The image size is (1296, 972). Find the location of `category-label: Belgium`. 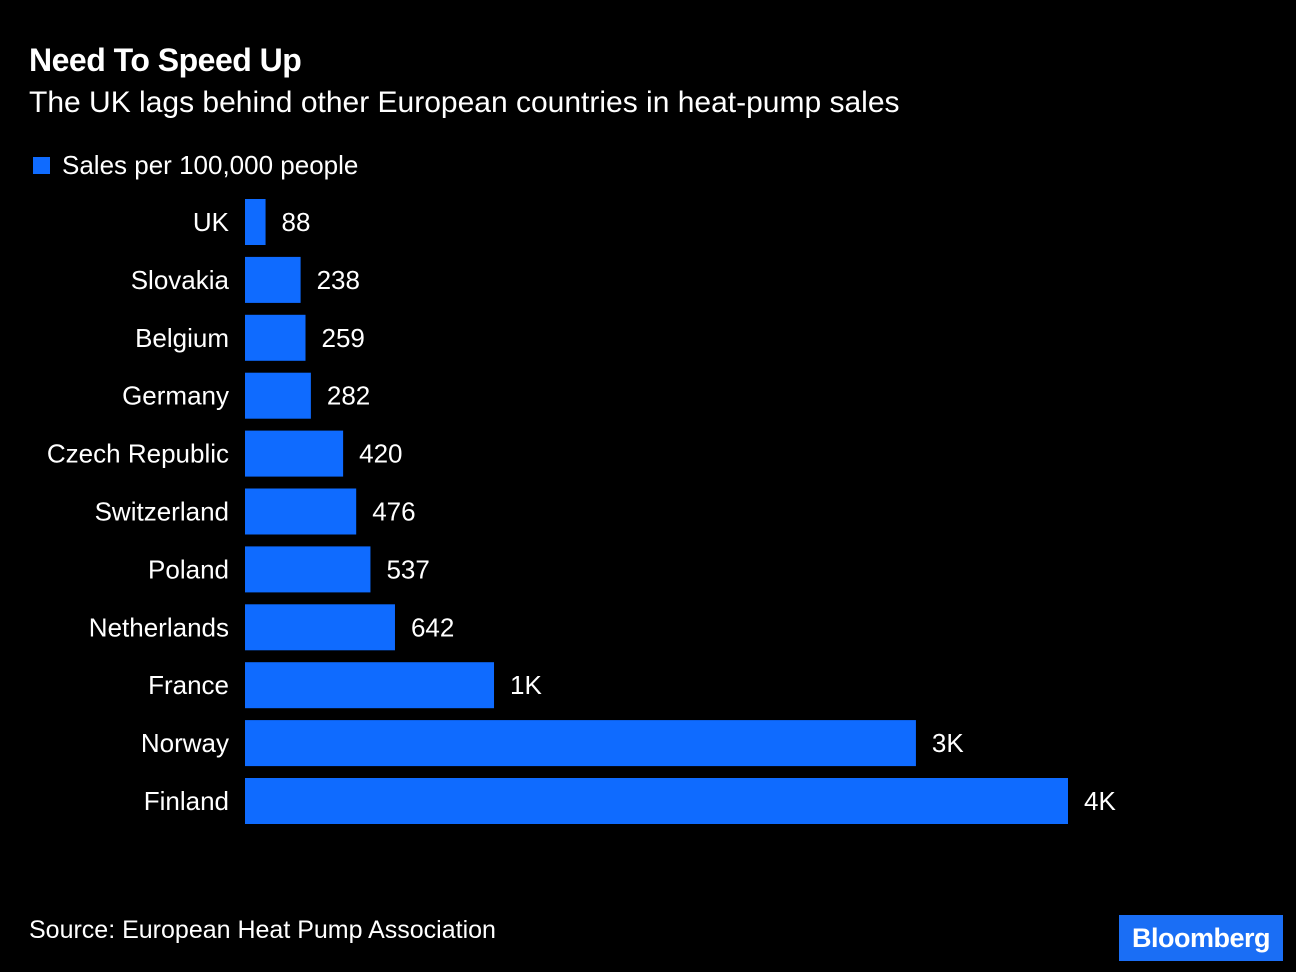

category-label: Belgium is located at coordinates (182, 338).